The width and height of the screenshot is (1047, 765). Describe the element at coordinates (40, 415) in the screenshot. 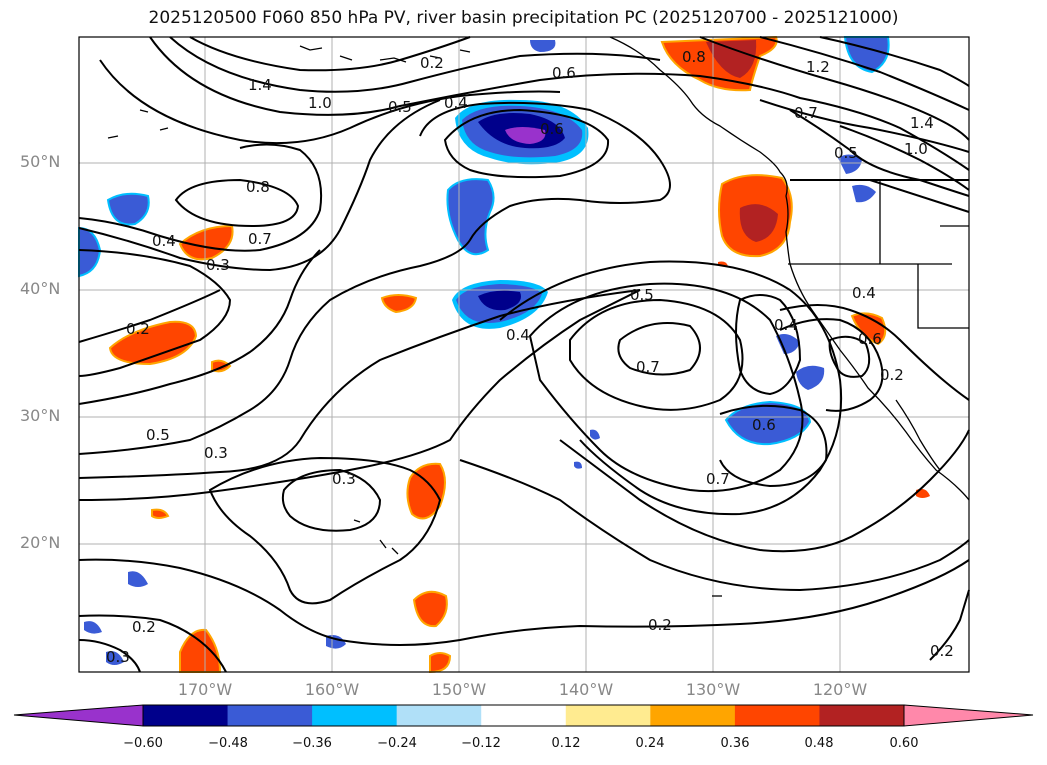

I see `lat-label: 30°N` at that location.